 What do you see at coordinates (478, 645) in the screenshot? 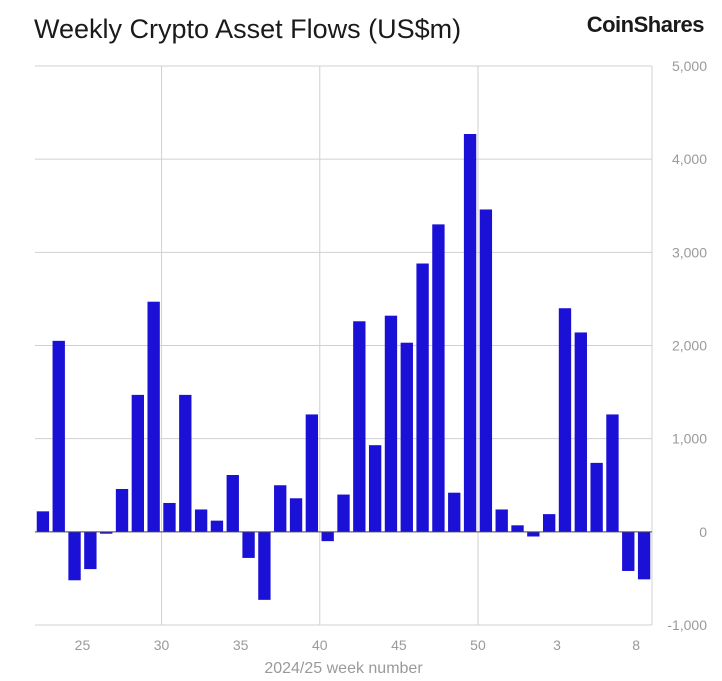
I see `x-tick-label: 50` at bounding box center [478, 645].